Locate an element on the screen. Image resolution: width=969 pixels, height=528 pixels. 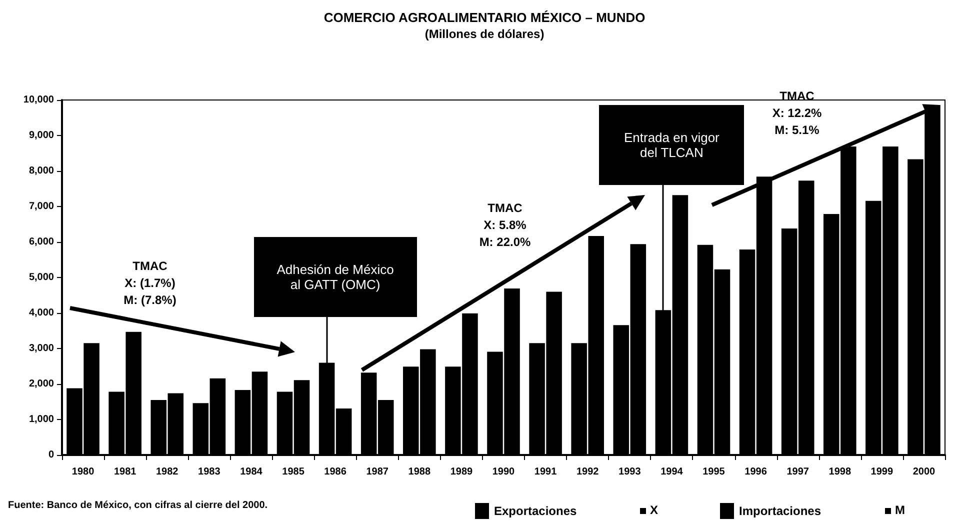
y-tick-label: 5,000 is located at coordinates (41, 277).